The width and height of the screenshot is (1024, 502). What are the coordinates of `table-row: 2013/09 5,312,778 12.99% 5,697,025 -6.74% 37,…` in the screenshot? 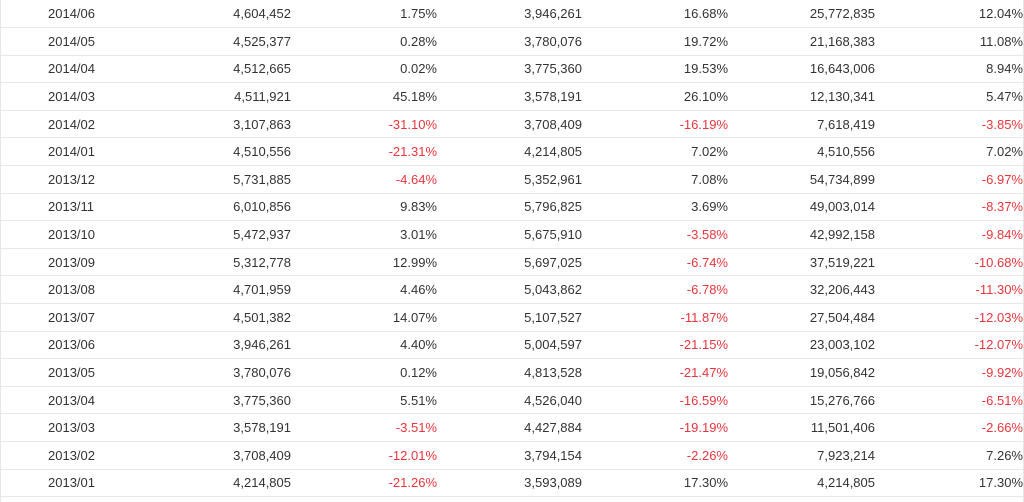 It's located at (512, 262).